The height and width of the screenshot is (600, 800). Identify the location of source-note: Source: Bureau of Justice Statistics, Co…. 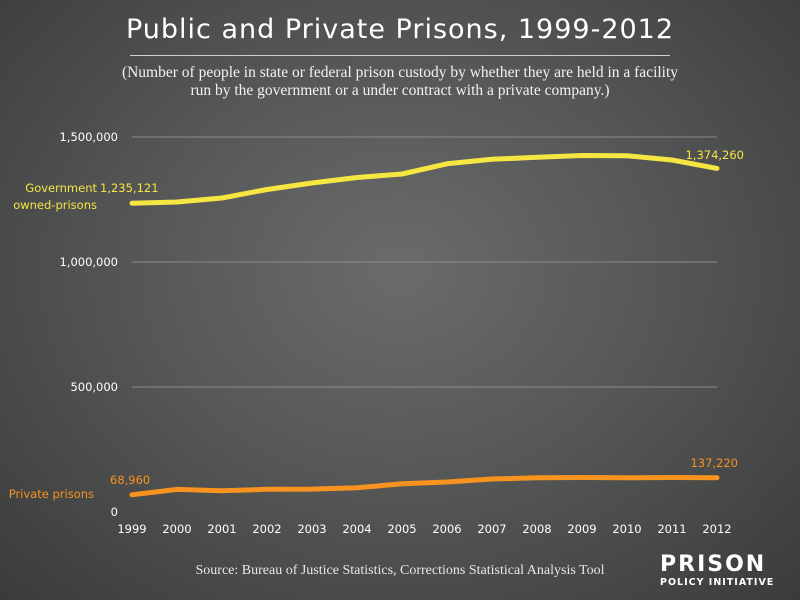
(400, 570).